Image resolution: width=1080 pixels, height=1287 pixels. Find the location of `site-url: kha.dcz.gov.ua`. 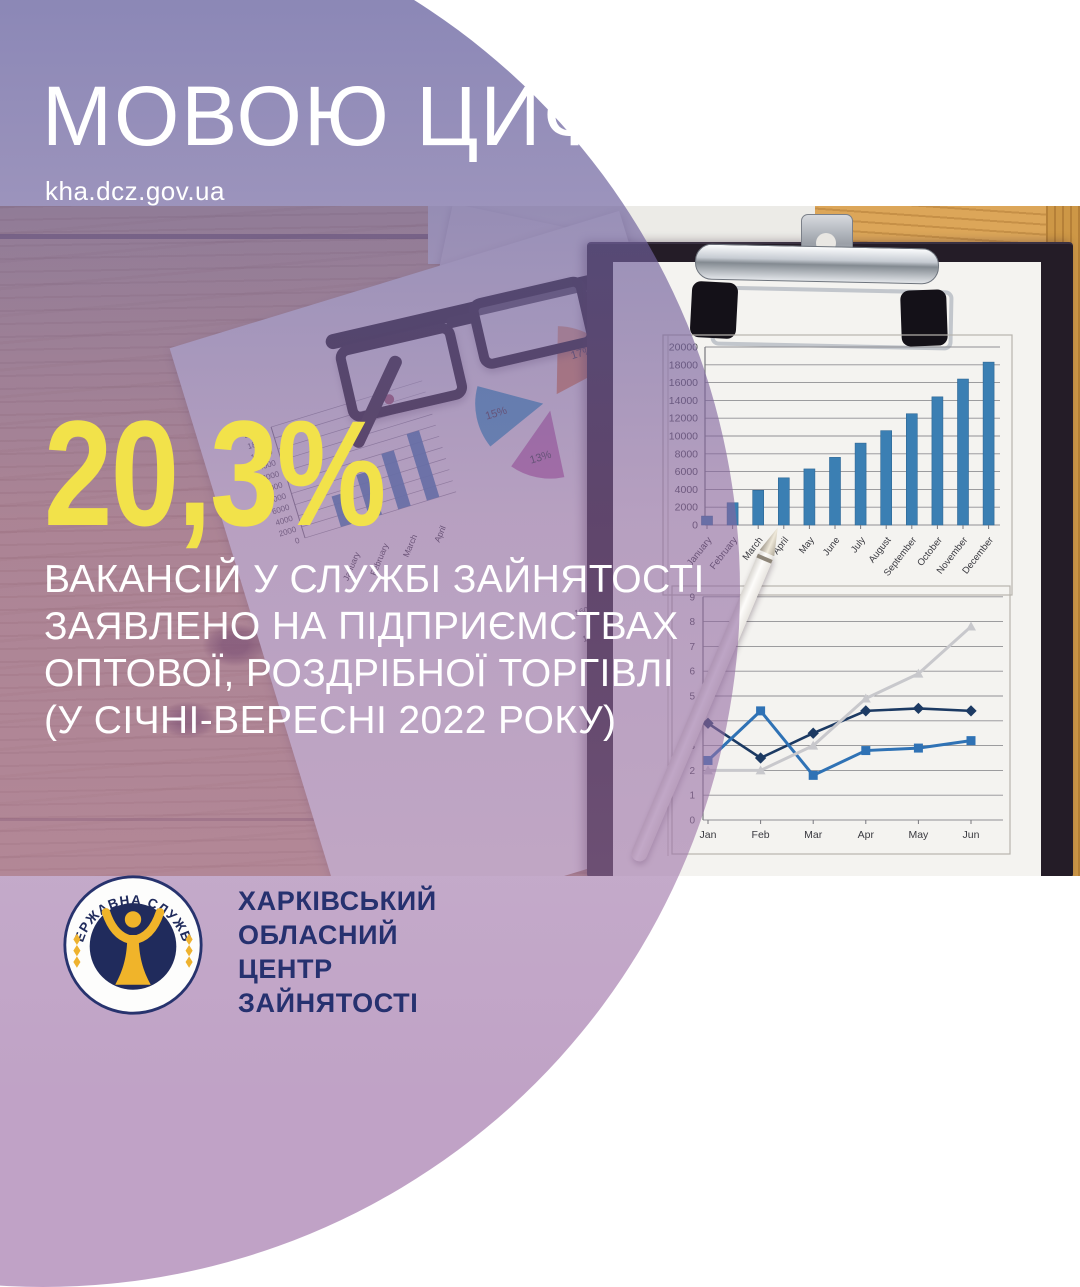

site-url: kha.dcz.gov.ua is located at coordinates (135, 191).